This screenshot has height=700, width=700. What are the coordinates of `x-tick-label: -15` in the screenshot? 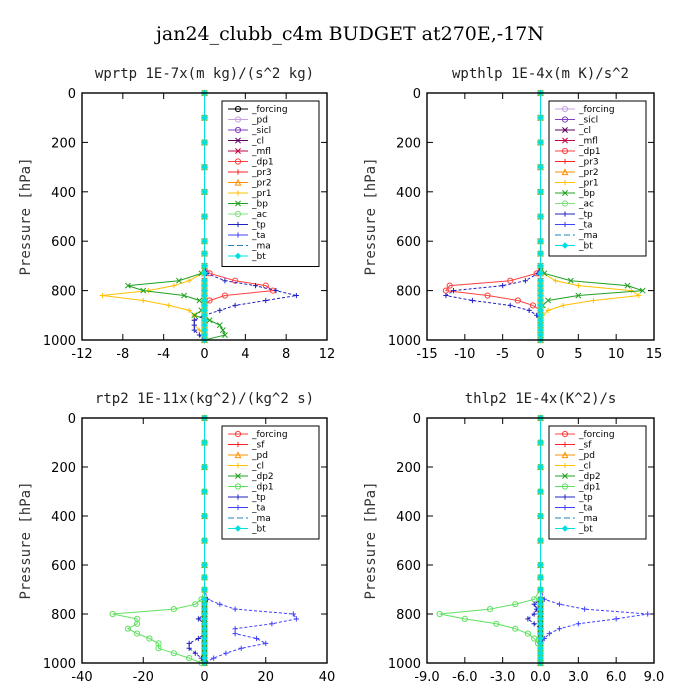 It's located at (426, 354).